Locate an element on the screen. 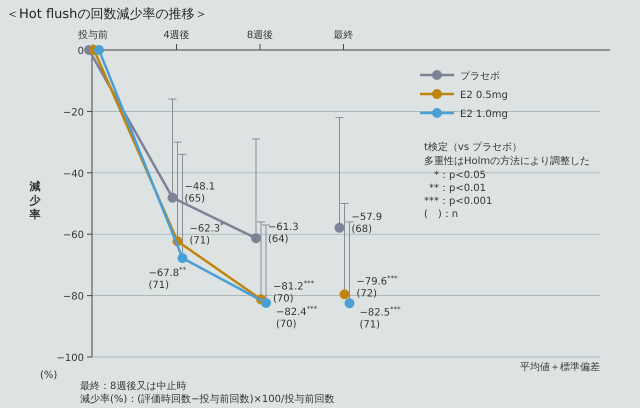  text: 多重性はHolmの方法により調整した is located at coordinates (507, 161).